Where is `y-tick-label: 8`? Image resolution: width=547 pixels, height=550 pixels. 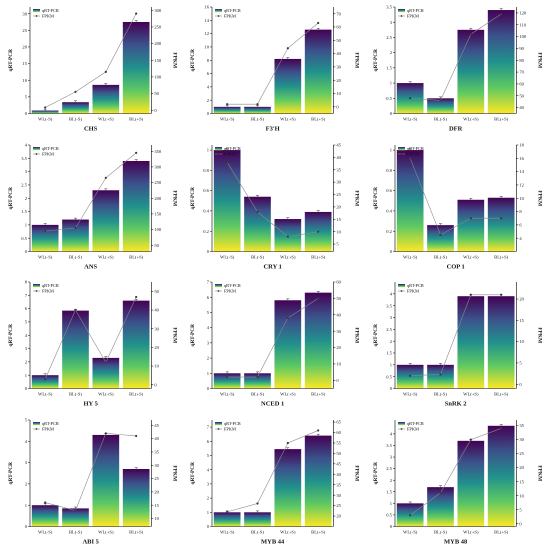
y-tick-label: 8 is located at coordinates (208, 60).